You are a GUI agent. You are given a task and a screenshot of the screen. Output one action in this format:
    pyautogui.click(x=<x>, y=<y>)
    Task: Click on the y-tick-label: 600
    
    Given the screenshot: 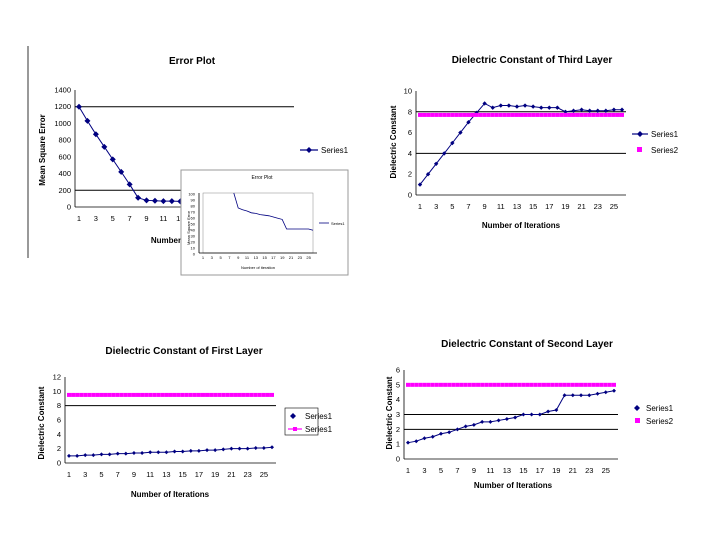 What is the action you would take?
    pyautogui.click(x=64, y=156)
    